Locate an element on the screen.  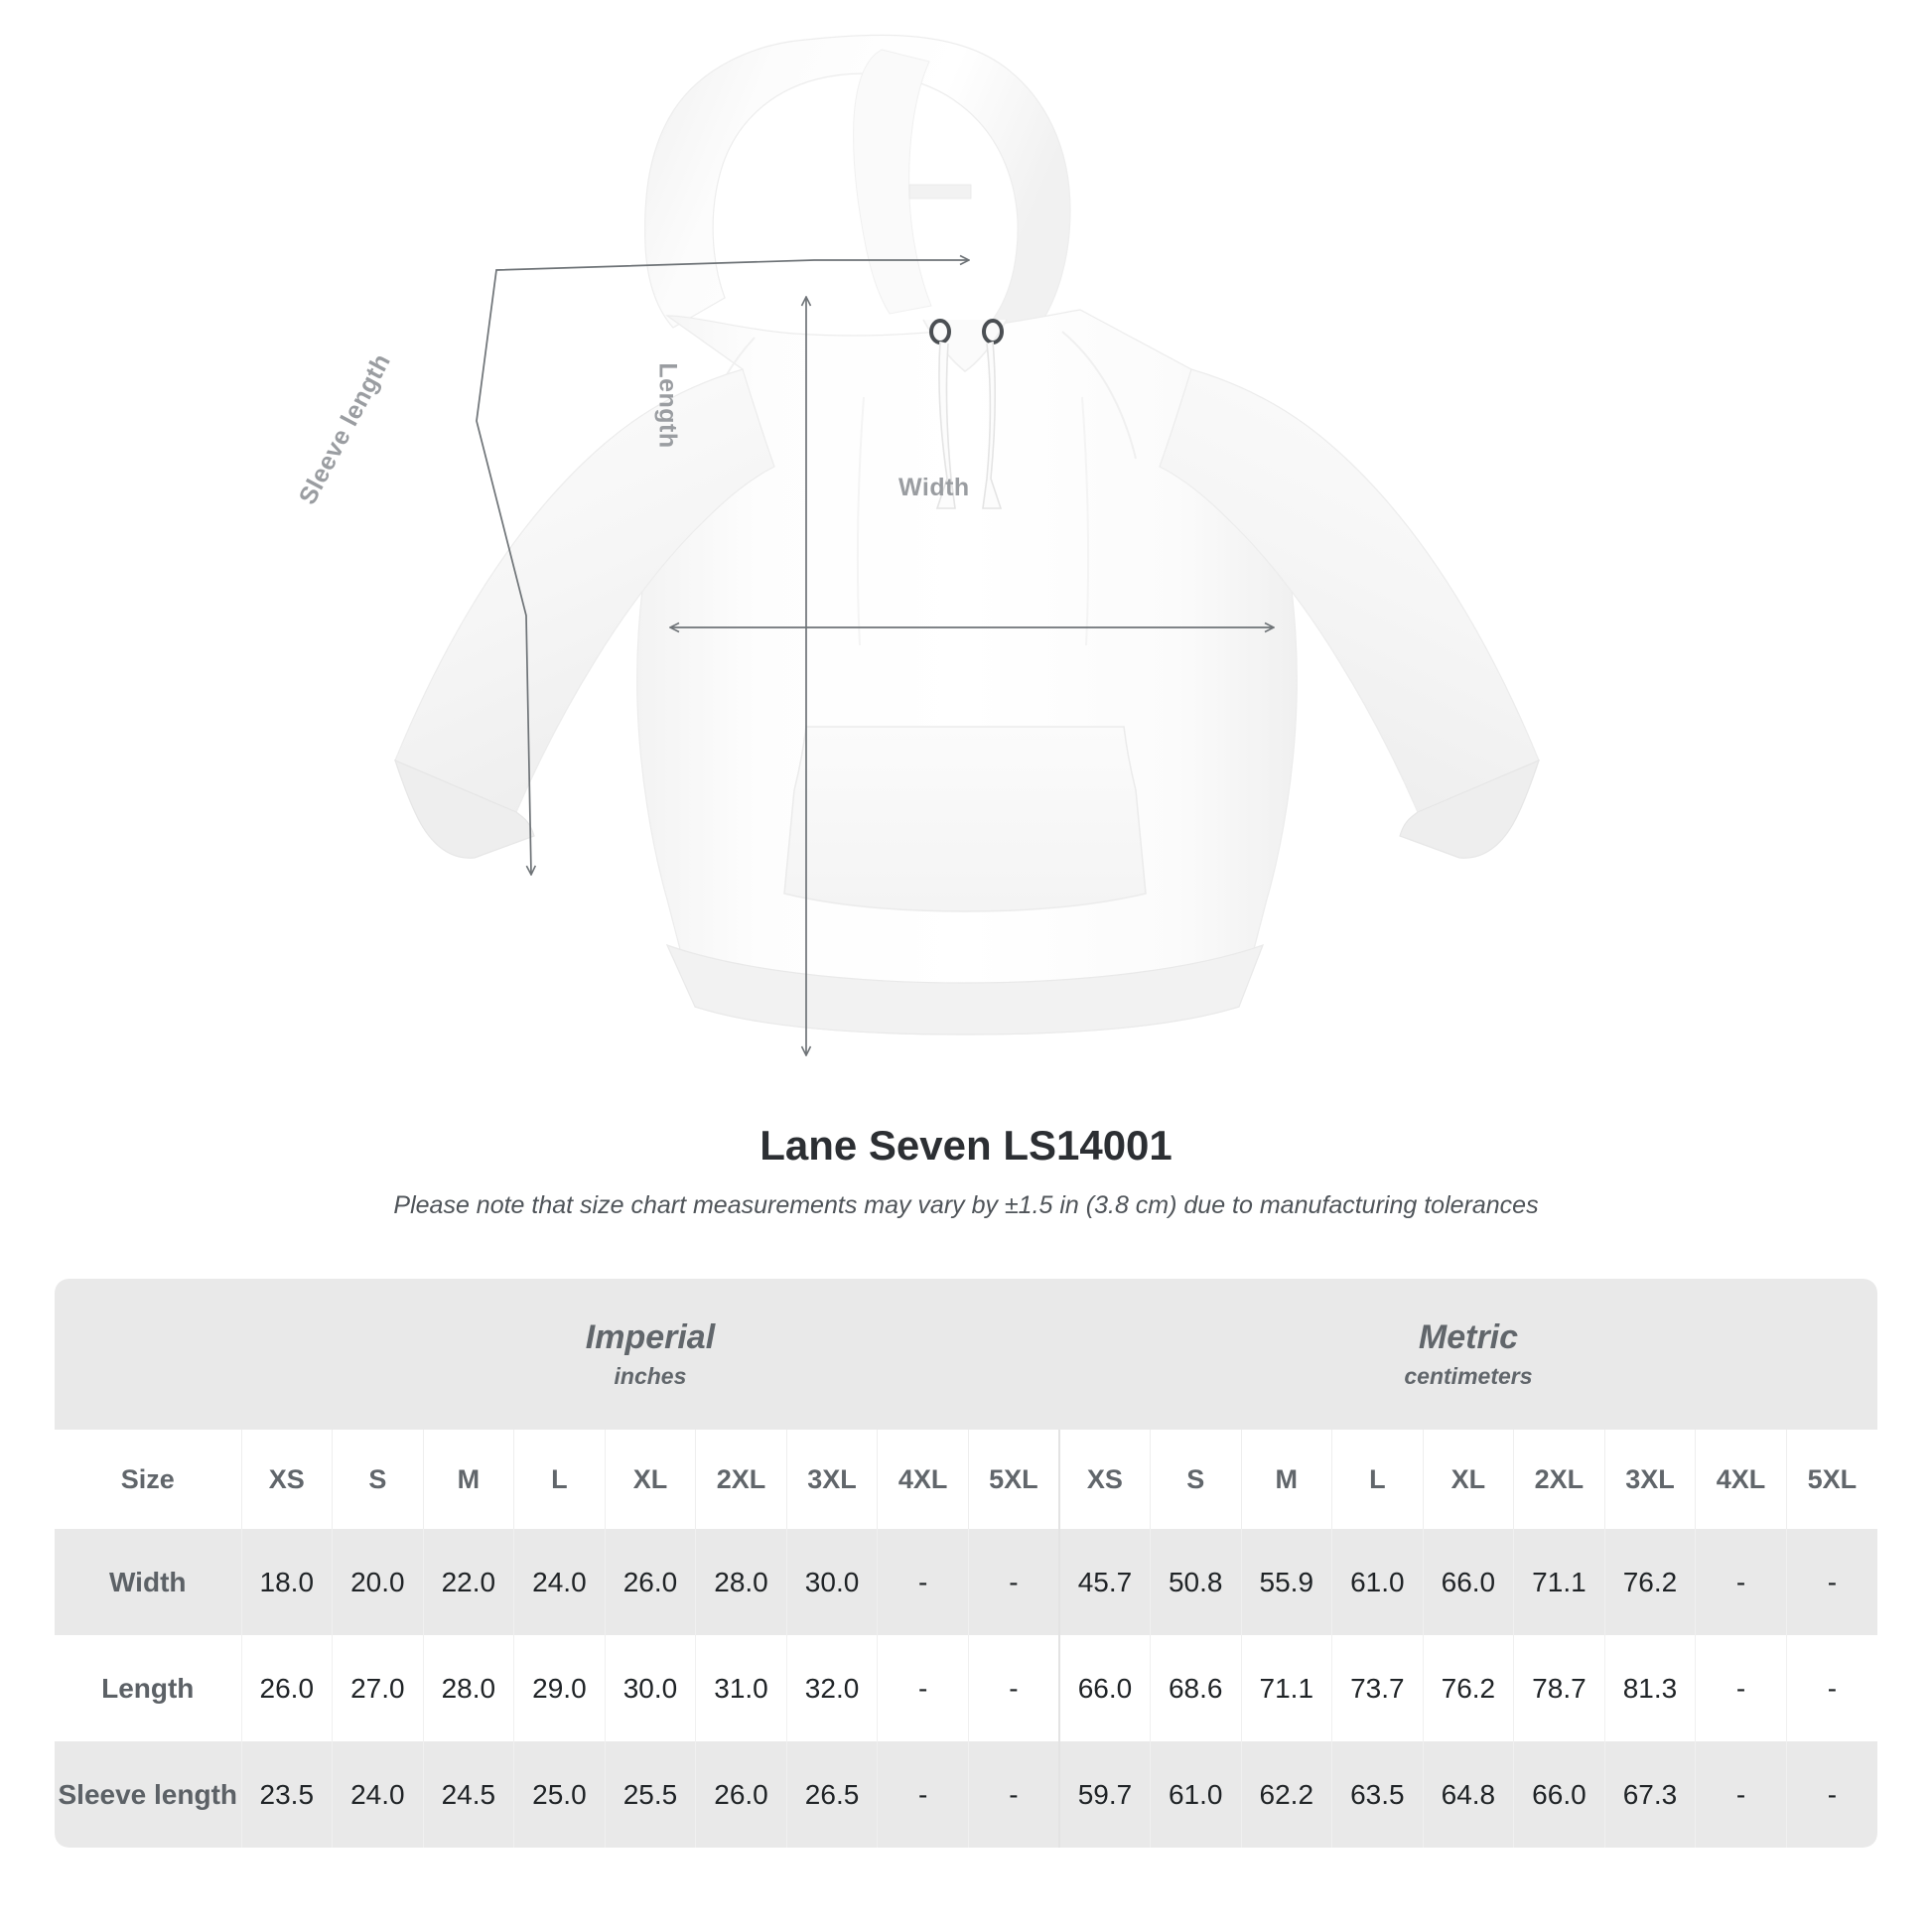
cell-sleeve-imperial-s: 24.0 is located at coordinates (378, 1794).